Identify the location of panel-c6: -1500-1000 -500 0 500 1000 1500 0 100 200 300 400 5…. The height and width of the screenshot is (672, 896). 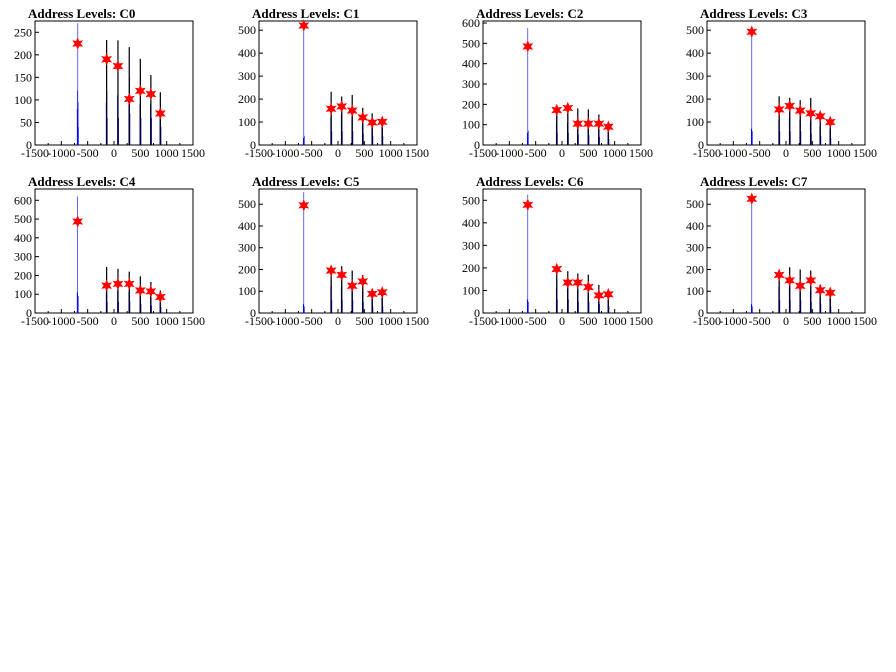
(557, 251).